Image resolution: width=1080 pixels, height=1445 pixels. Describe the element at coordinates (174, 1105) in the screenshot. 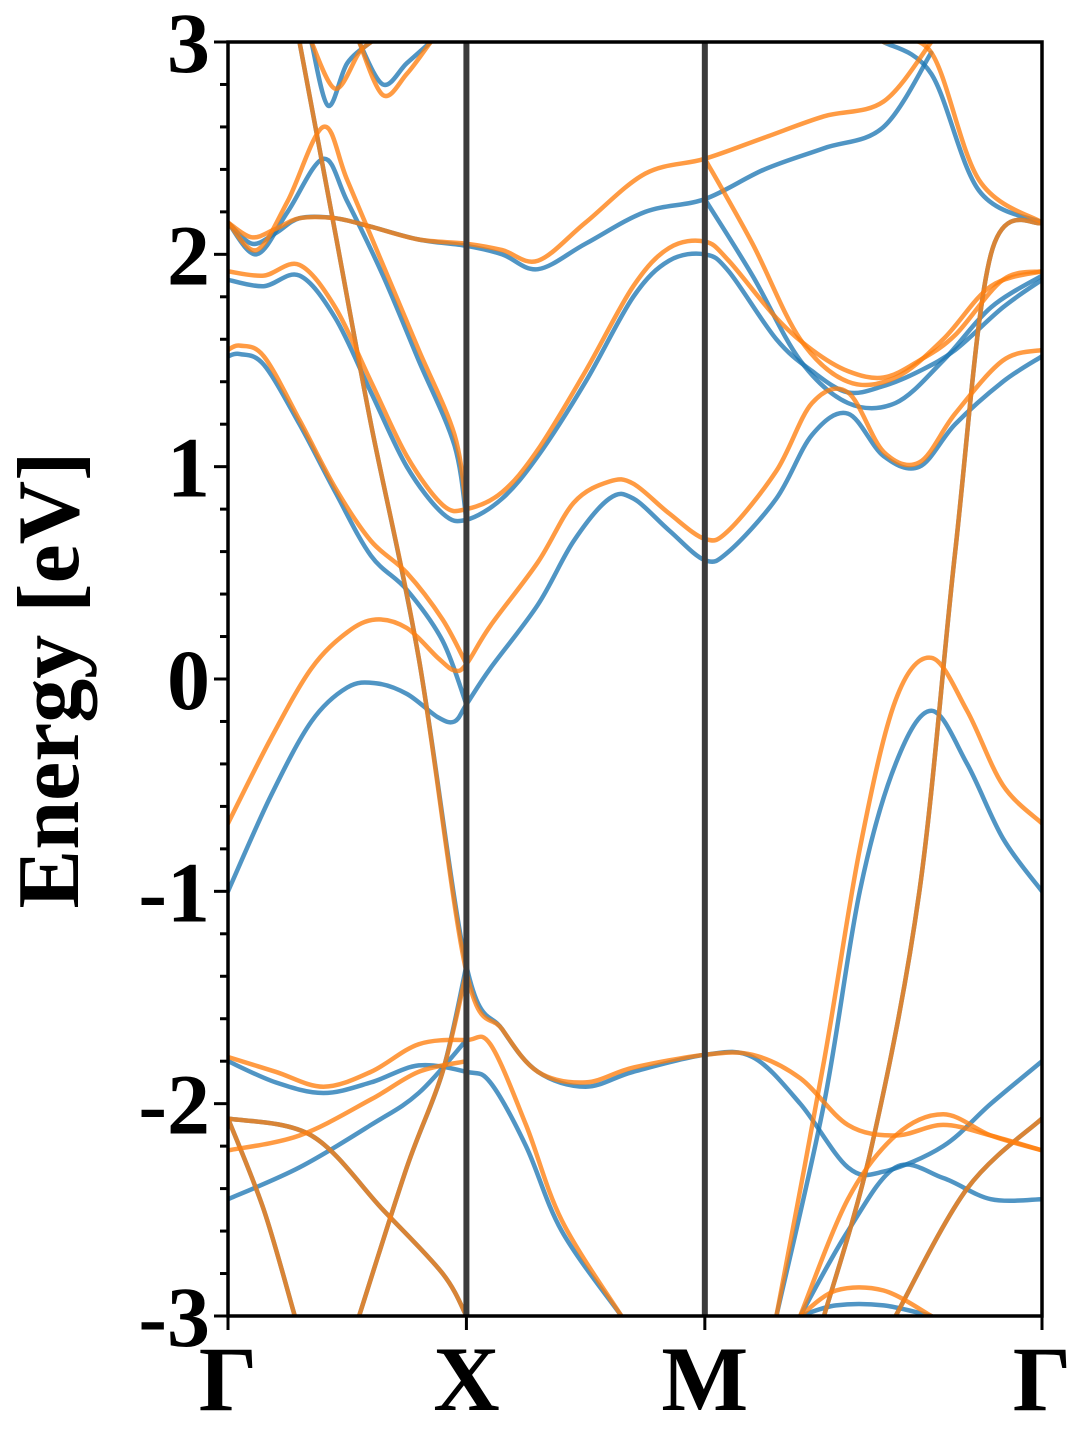

I see `y-tick-label: -2` at that location.